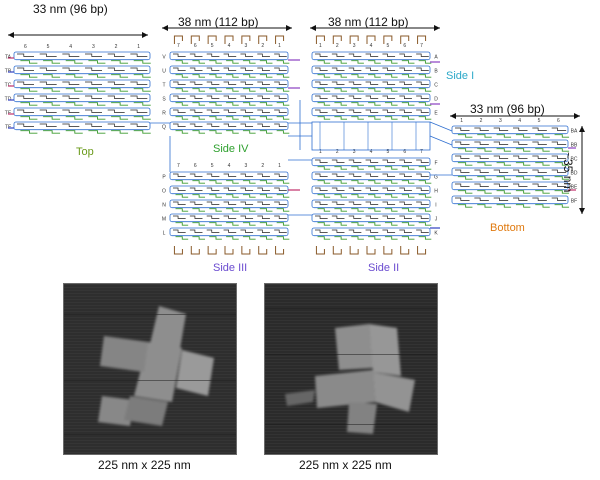 The width and height of the screenshot is (600, 480). I want to click on bottom-width-dim-arrow-left, so click(453, 116).